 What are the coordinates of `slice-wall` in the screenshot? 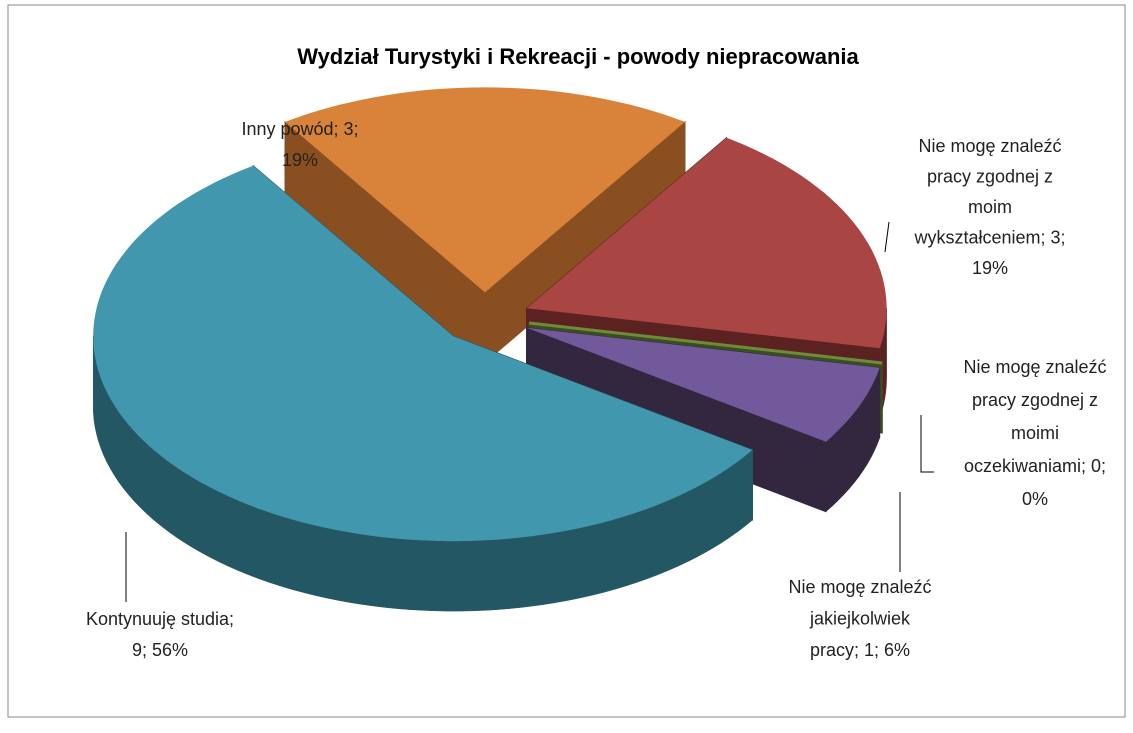 It's located at (852, 440).